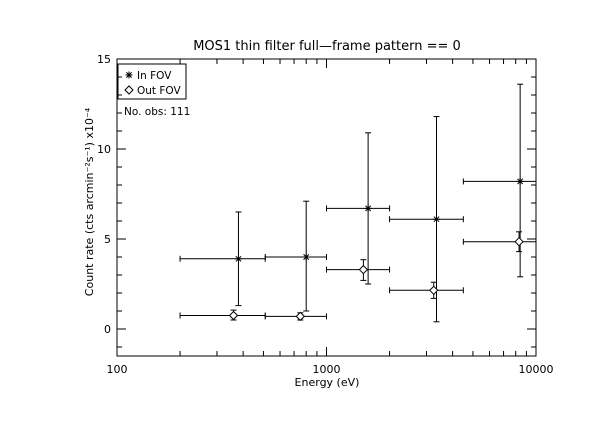  What do you see at coordinates (327, 382) in the screenshot?
I see `x-axis-label: Energy (eV)` at bounding box center [327, 382].